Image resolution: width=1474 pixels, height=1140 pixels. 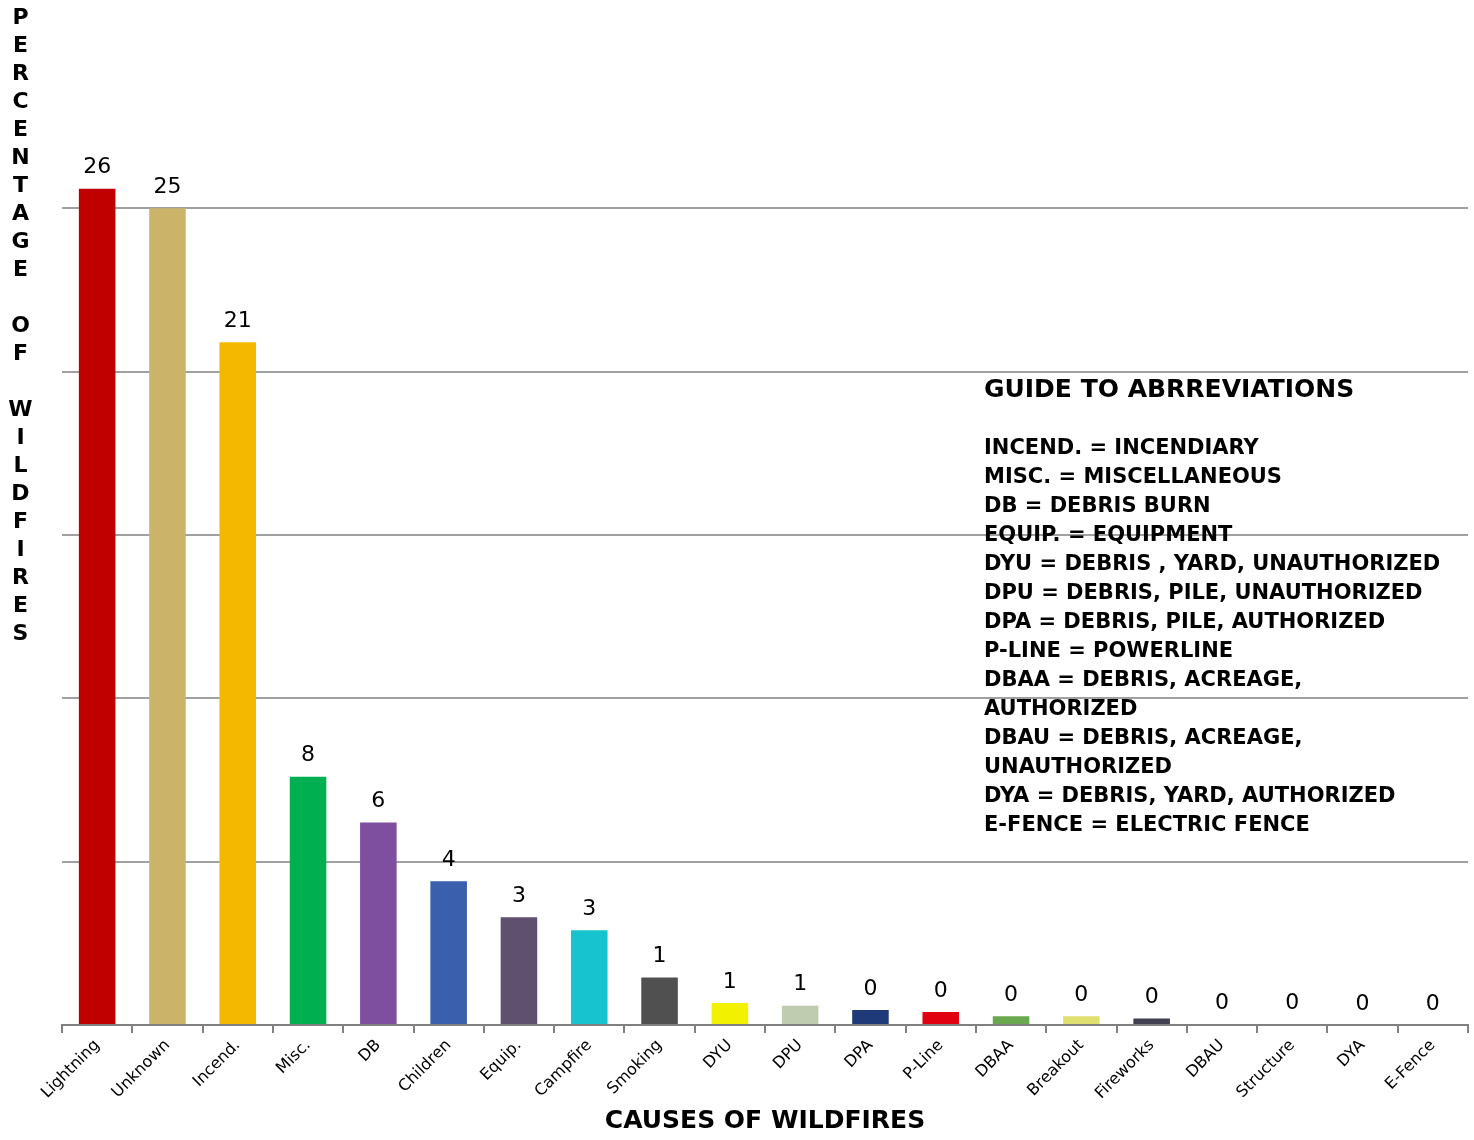 I want to click on annotation: DYU = DEBRIS , YARD, UNAUTHORIZED, so click(x=1212, y=563).